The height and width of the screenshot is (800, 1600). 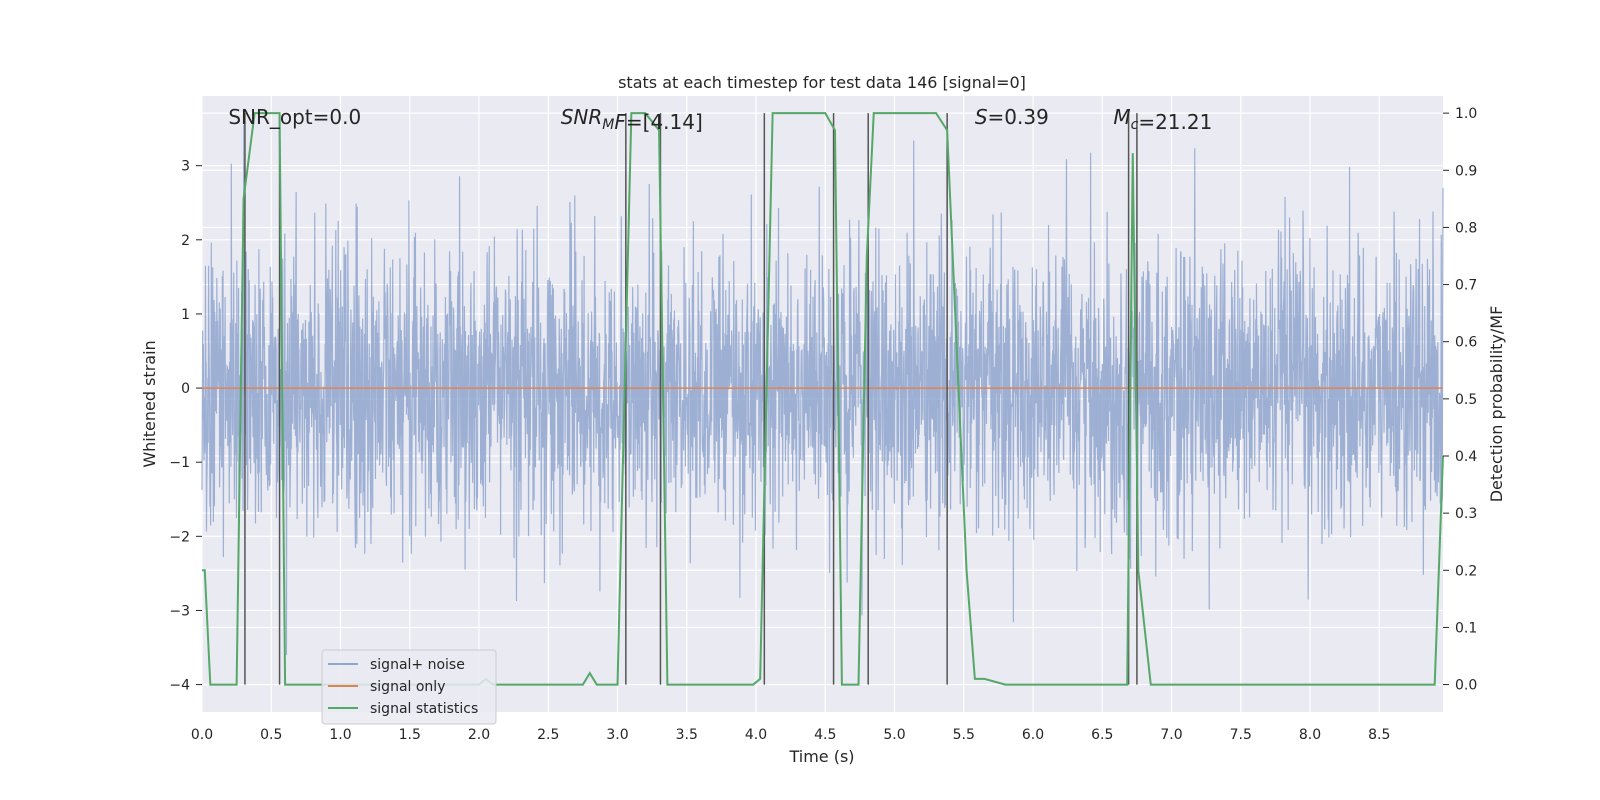 What do you see at coordinates (821, 756) in the screenshot?
I see `x-axis-label: Time (s)` at bounding box center [821, 756].